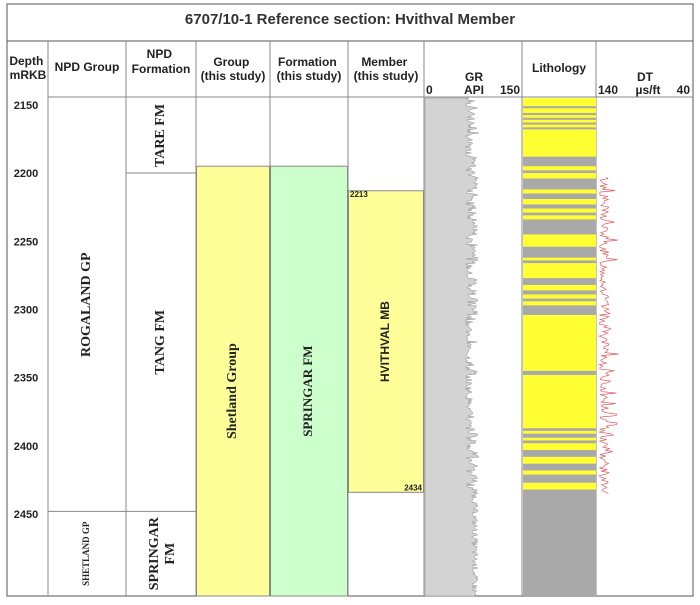 This screenshot has width=700, height=605. I want to click on npd-formation-label: SPRINGARFM, so click(162, 553).